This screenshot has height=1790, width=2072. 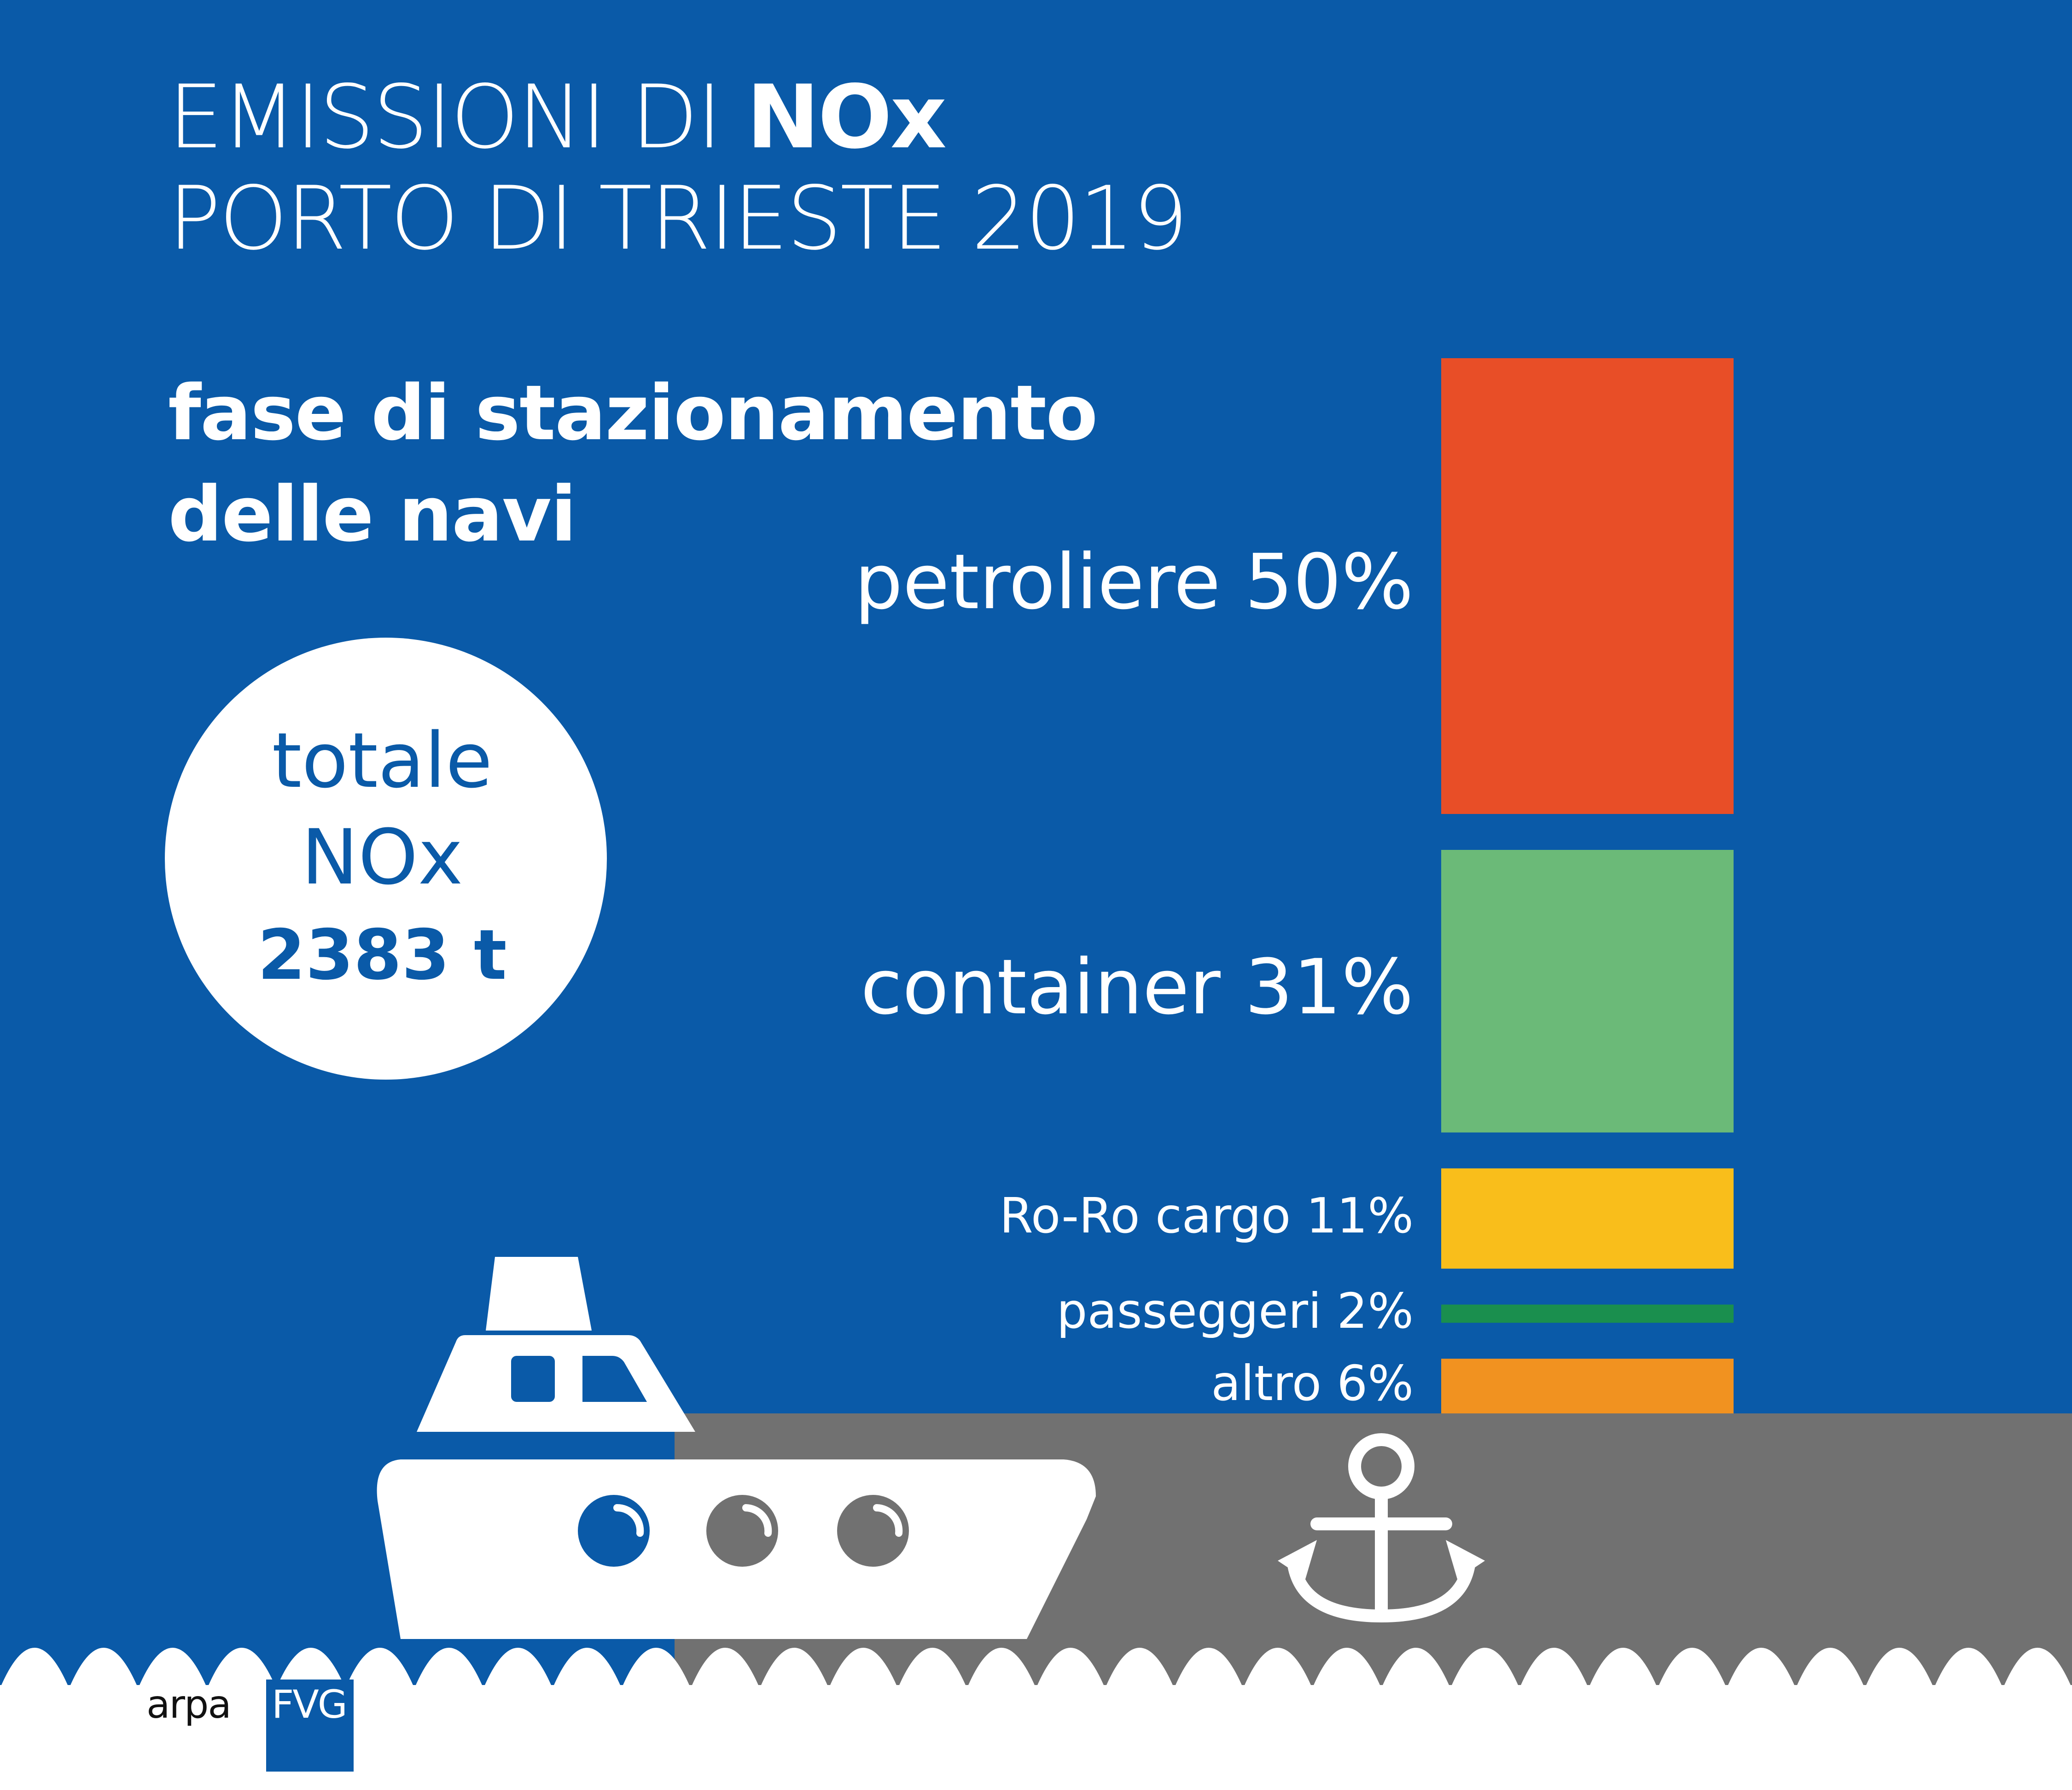 What do you see at coordinates (678, 218) in the screenshot?
I see `title-line2: PORTO DI TRIESTE 2019` at bounding box center [678, 218].